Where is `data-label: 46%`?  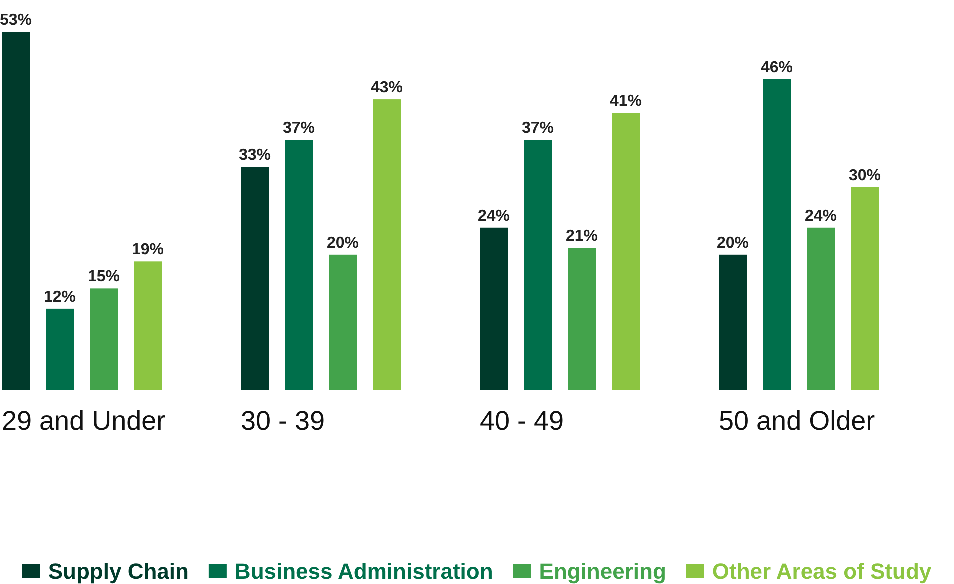
data-label: 46% is located at coordinates (777, 67).